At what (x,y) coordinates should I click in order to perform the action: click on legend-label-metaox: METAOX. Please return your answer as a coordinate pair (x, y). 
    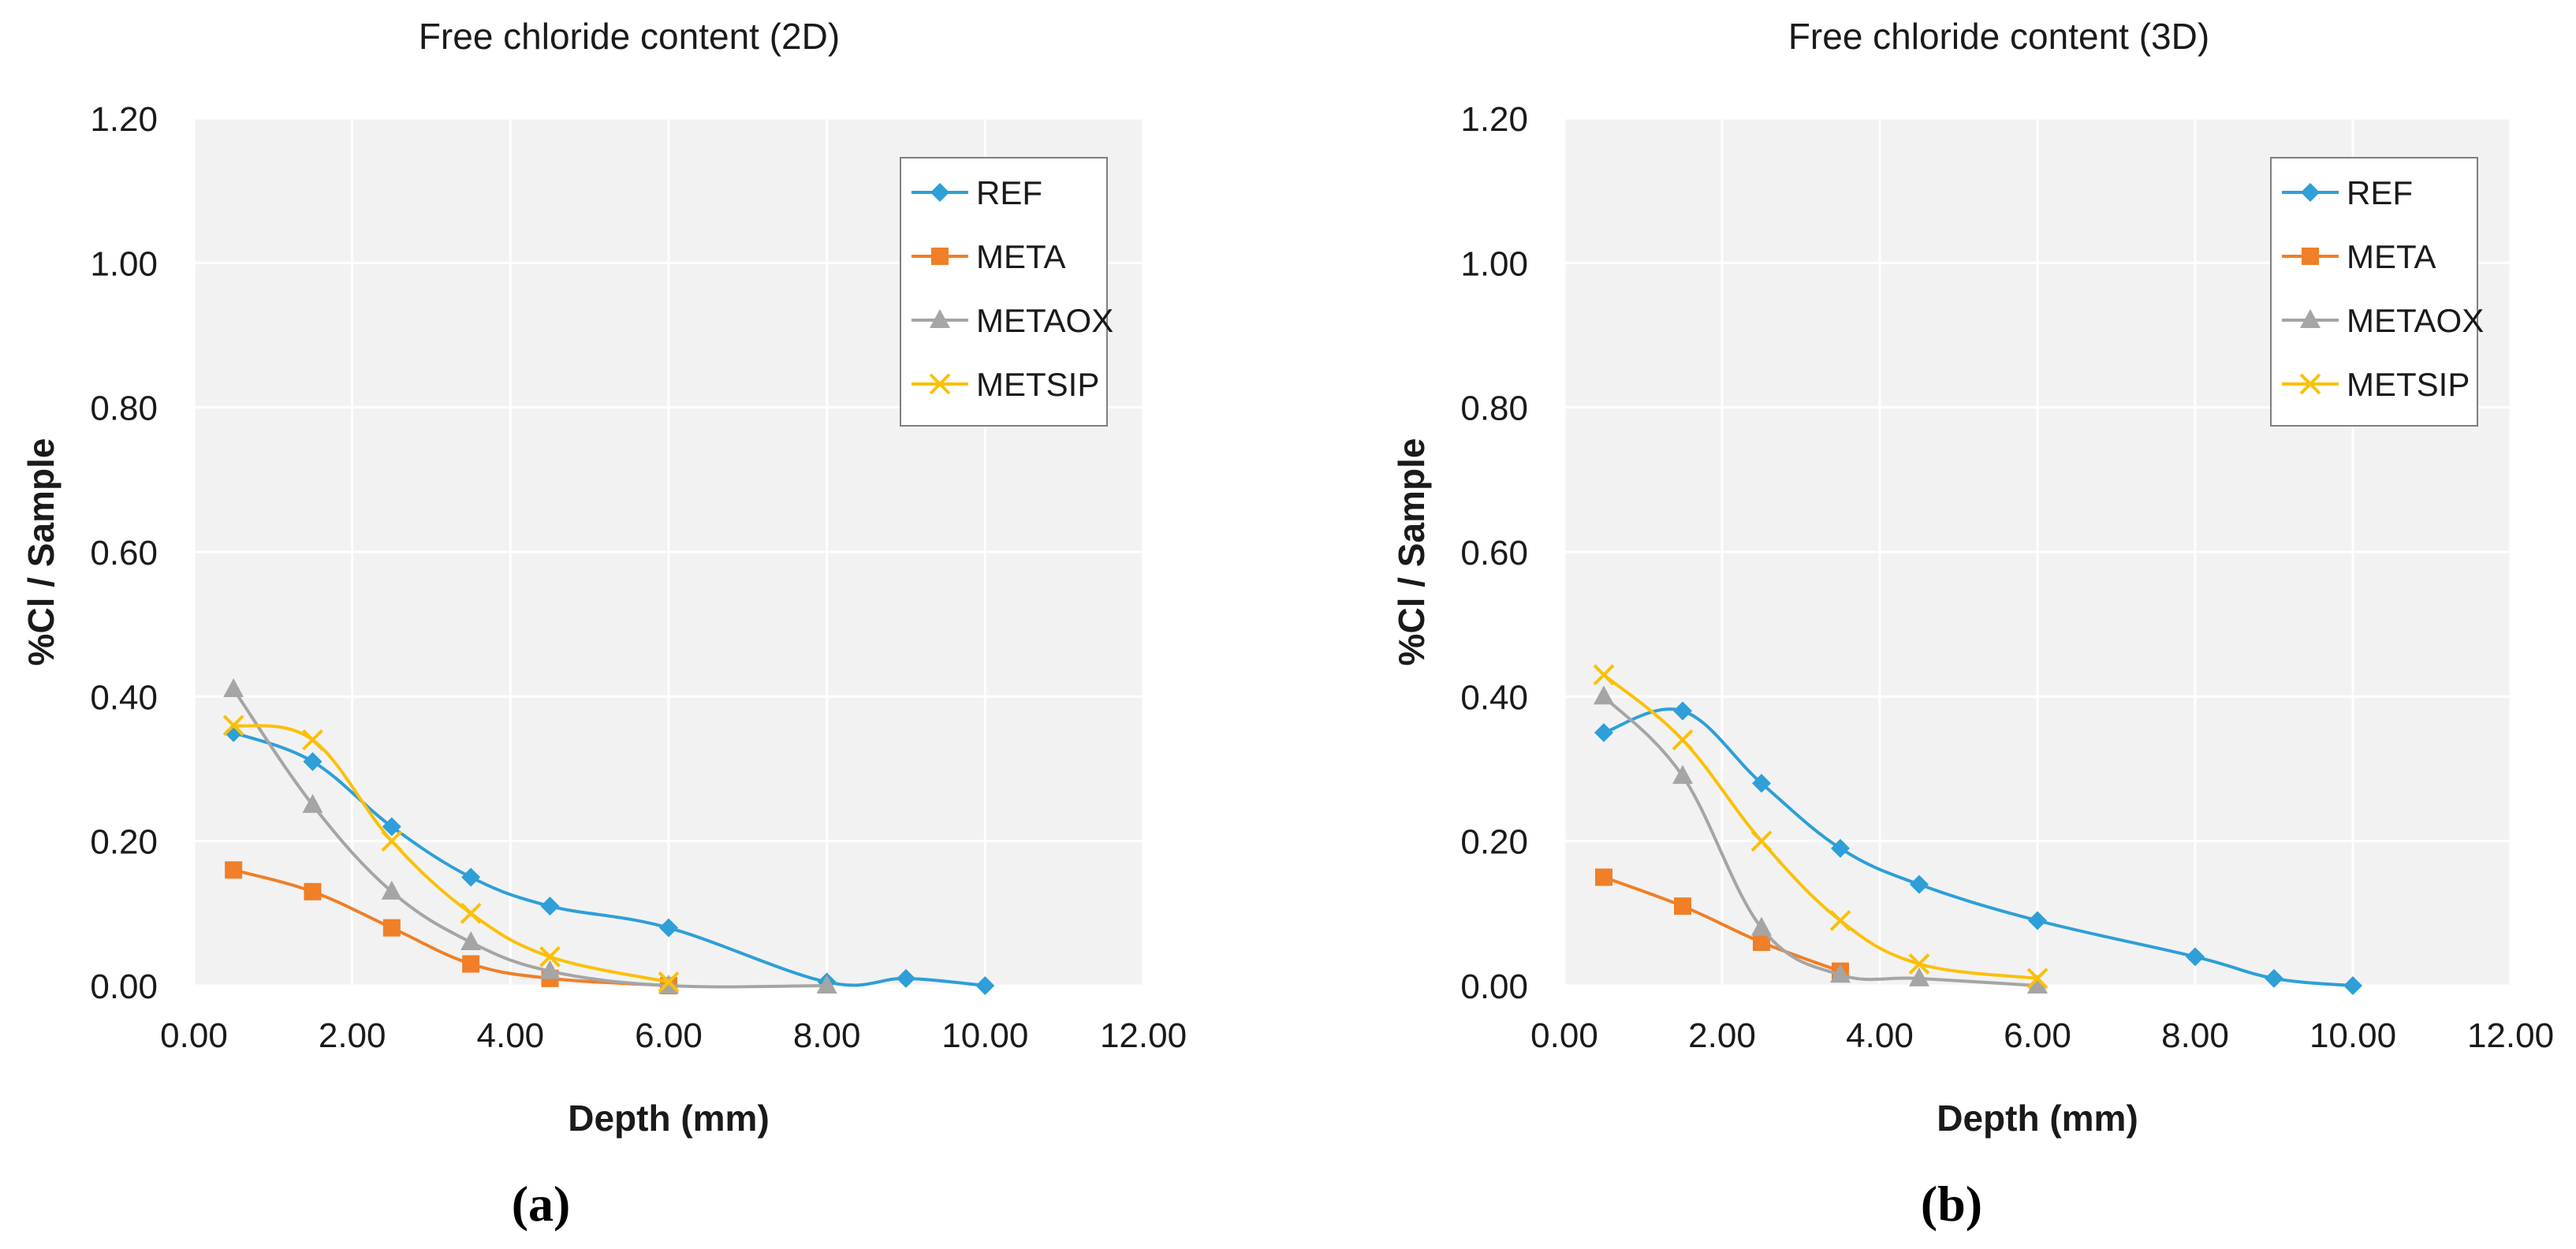
    Looking at the image, I should click on (1045, 320).